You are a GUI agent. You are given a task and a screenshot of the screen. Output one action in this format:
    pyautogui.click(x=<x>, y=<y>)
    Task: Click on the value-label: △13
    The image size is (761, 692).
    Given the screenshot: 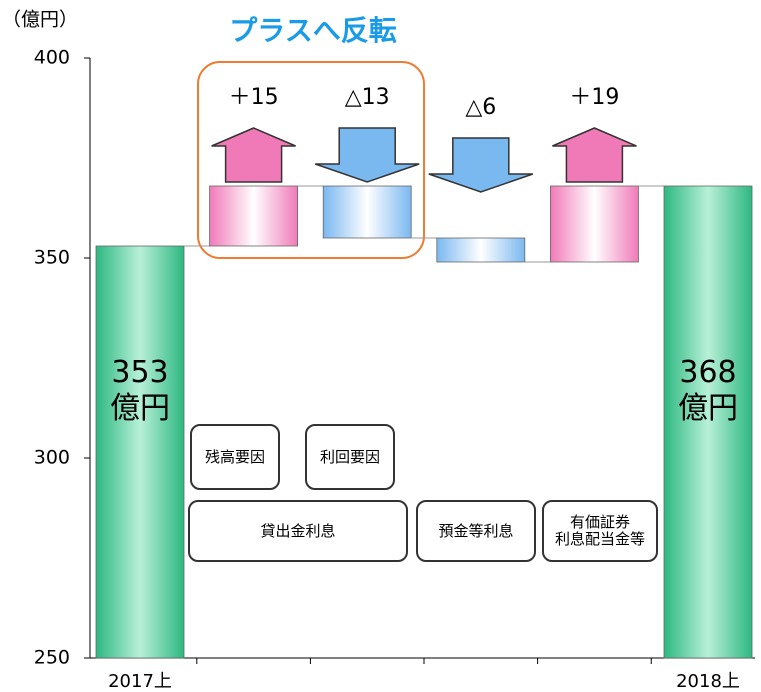 What is the action you would take?
    pyautogui.click(x=367, y=97)
    